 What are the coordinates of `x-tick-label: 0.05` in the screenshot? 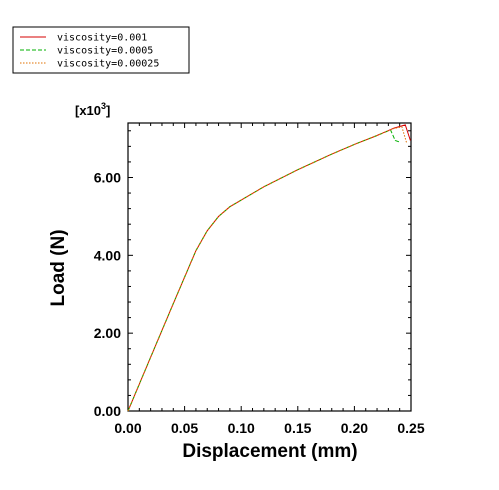 It's located at (184, 428).